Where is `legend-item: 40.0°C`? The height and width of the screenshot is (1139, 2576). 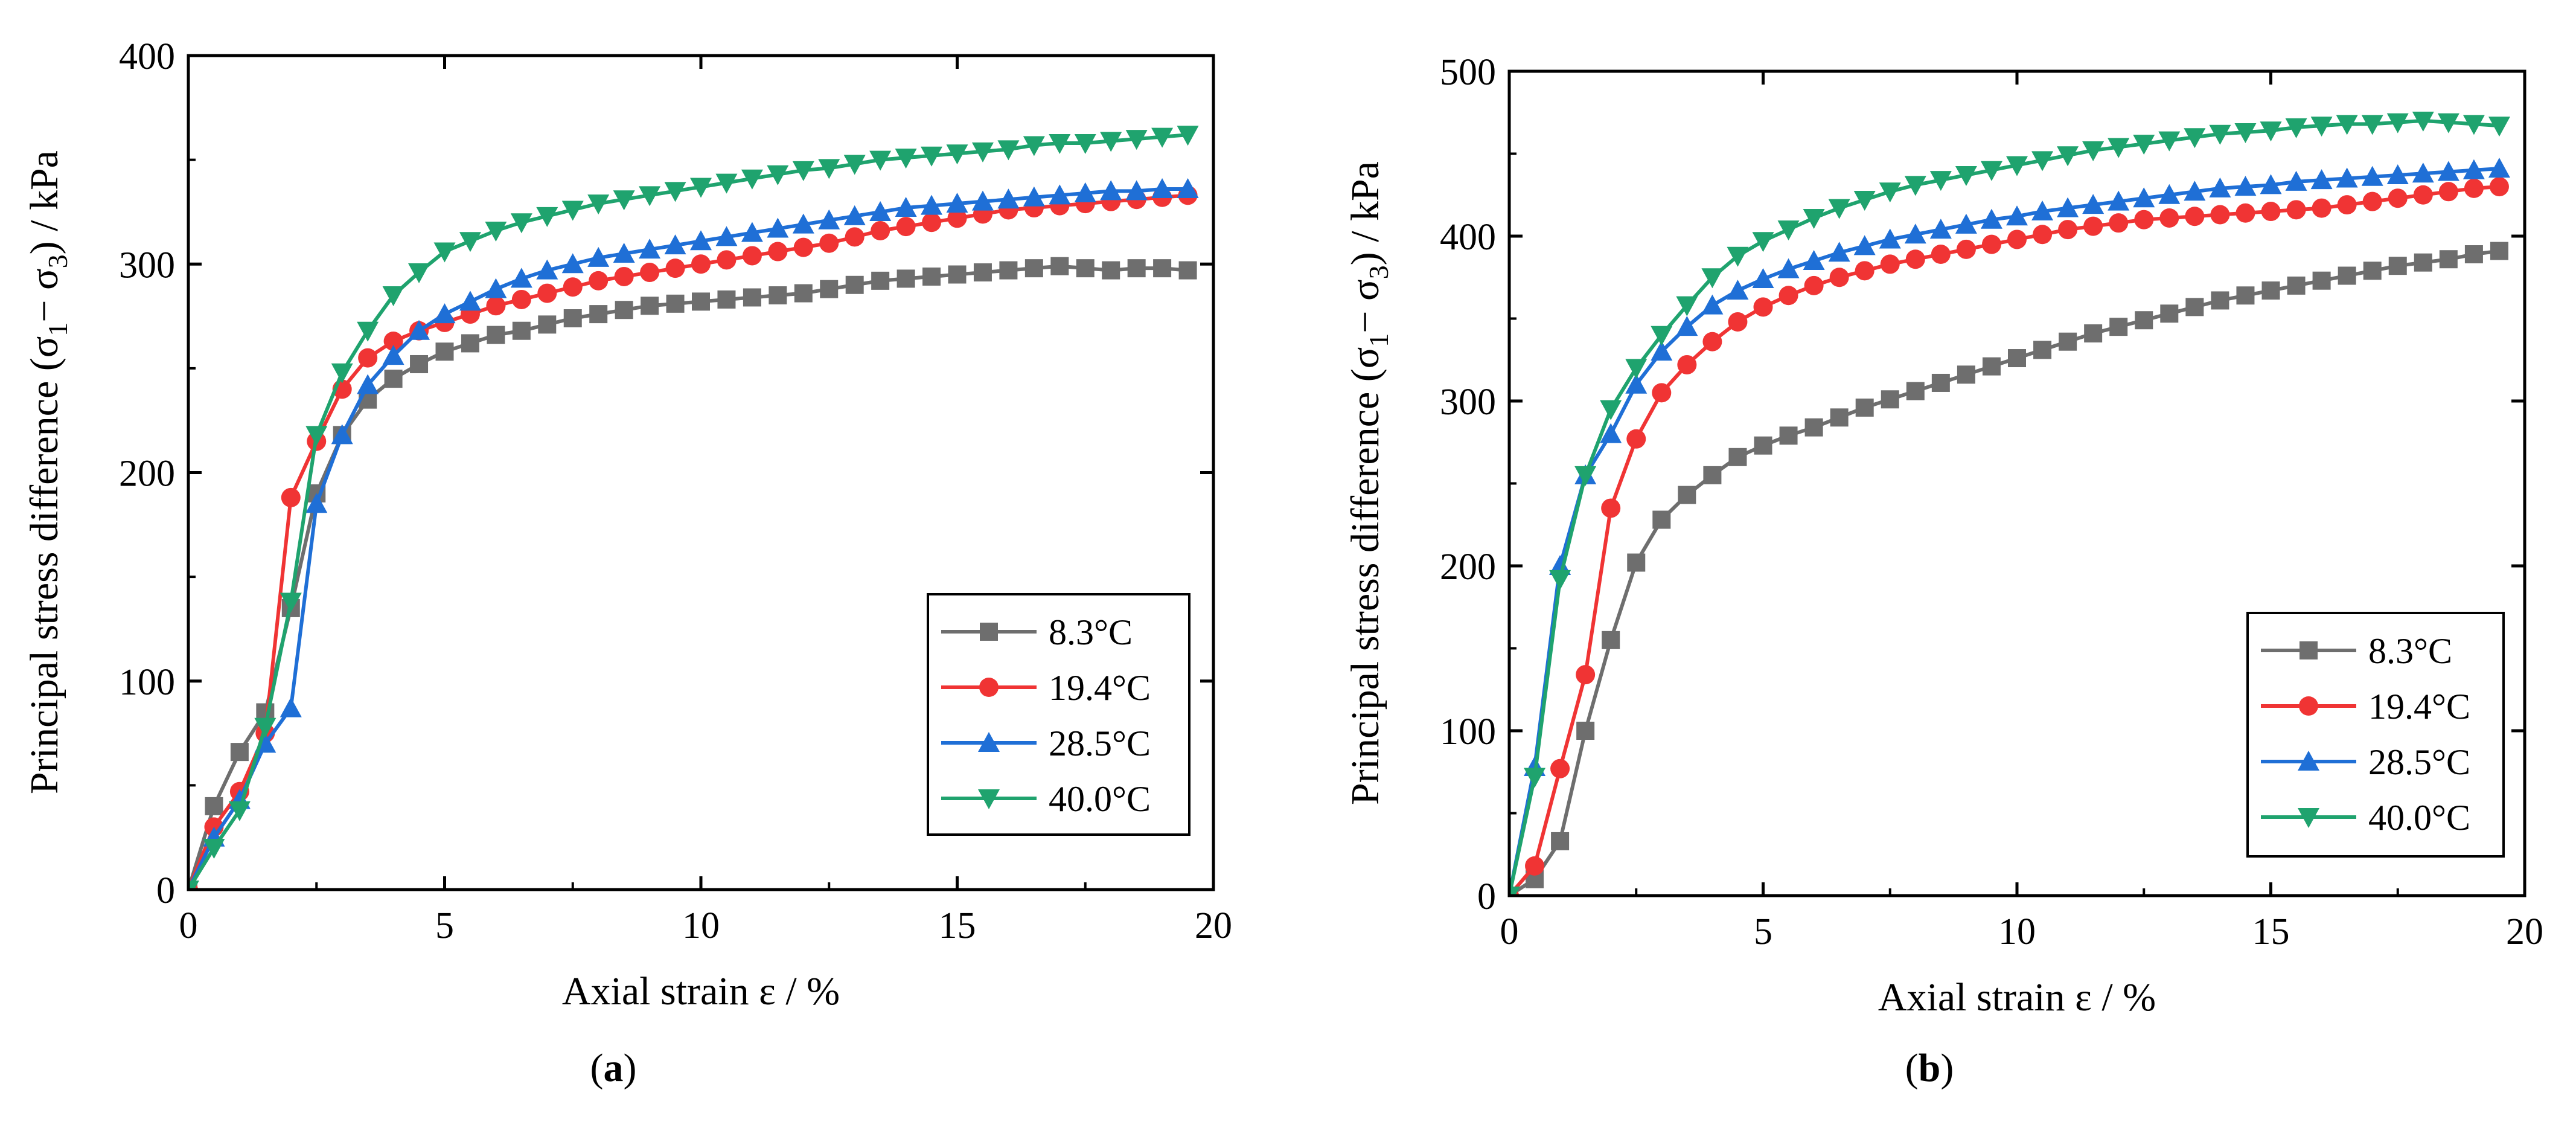 legend-item: 40.0°C is located at coordinates (2366, 818).